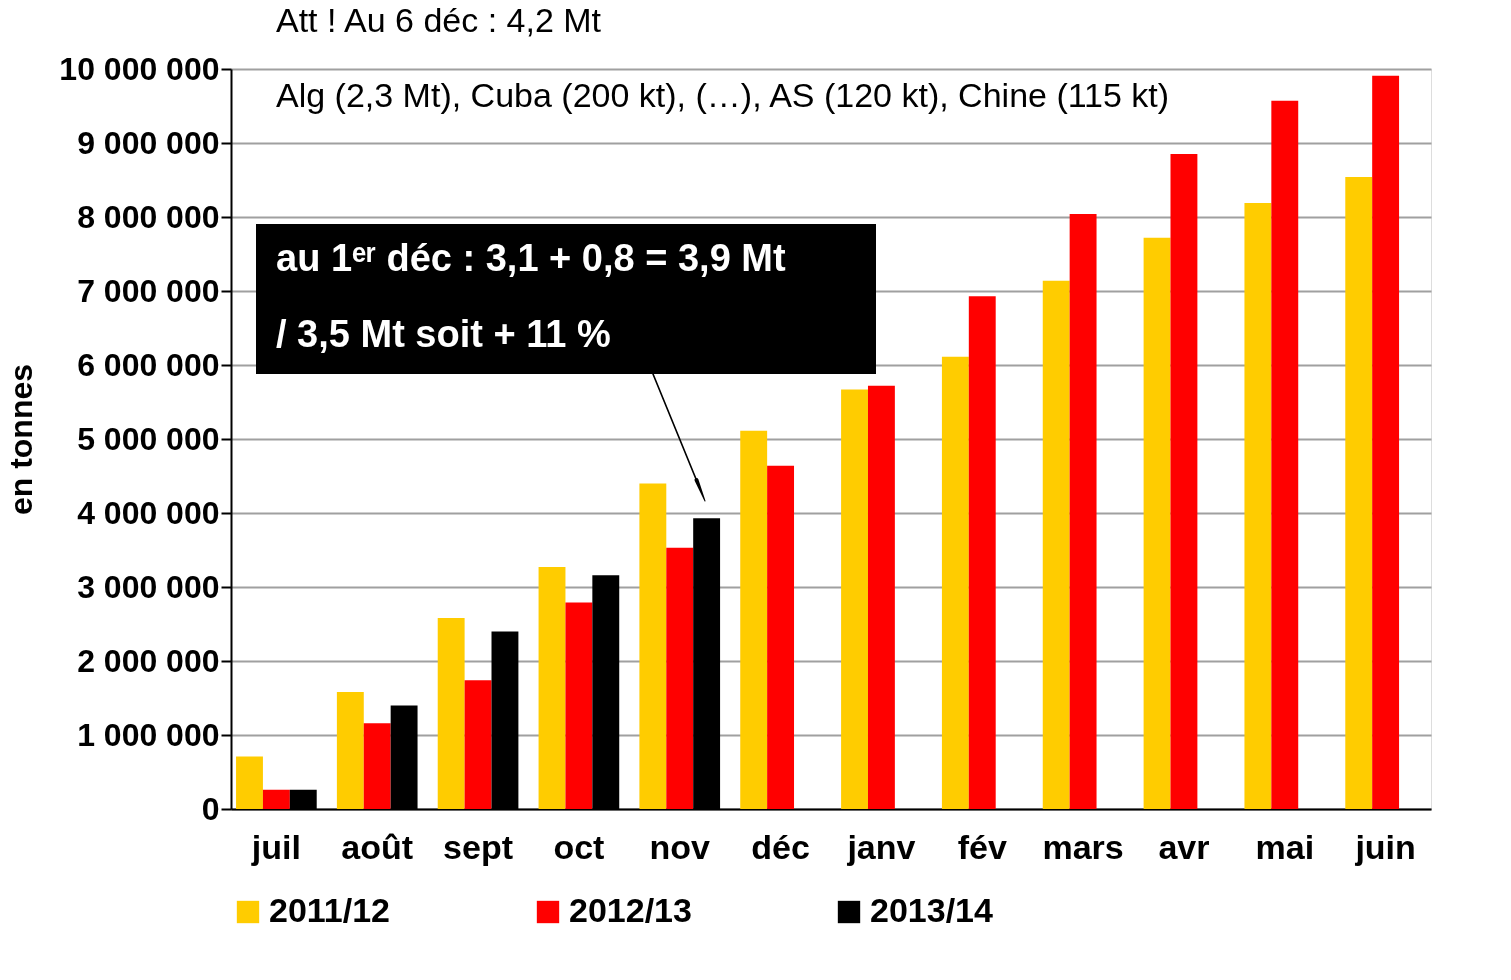 Image resolution: width=1511 pixels, height=980 pixels. Describe the element at coordinates (931, 910) in the screenshot. I see `legend-label: 2013/14` at that location.